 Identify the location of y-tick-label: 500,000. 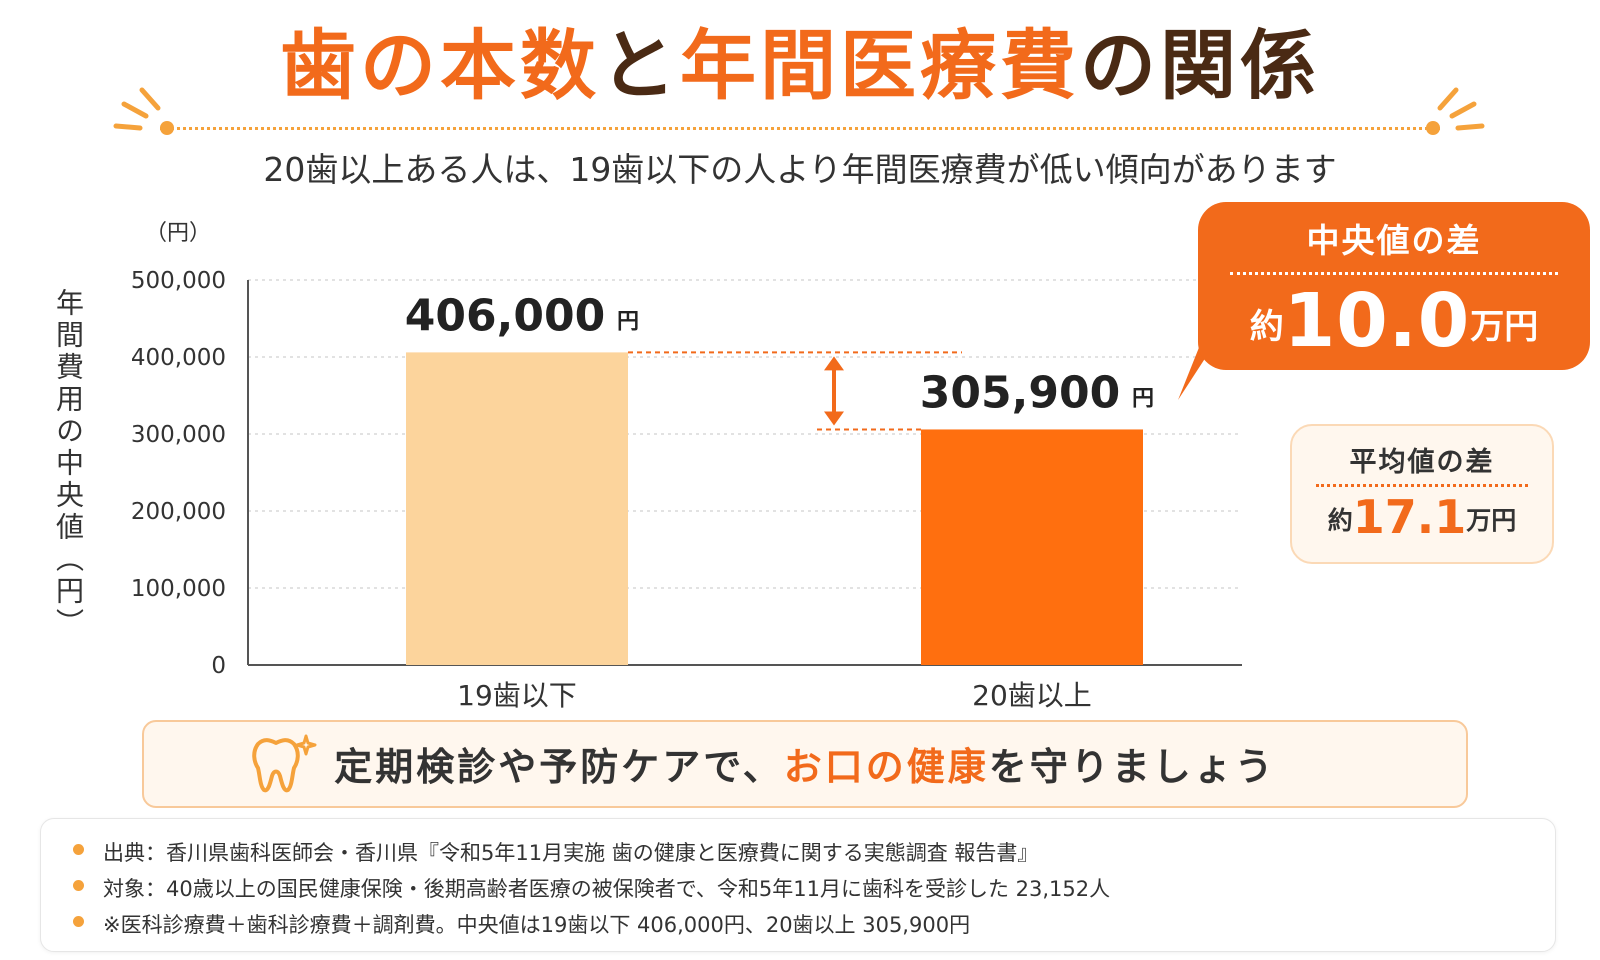
(178, 281).